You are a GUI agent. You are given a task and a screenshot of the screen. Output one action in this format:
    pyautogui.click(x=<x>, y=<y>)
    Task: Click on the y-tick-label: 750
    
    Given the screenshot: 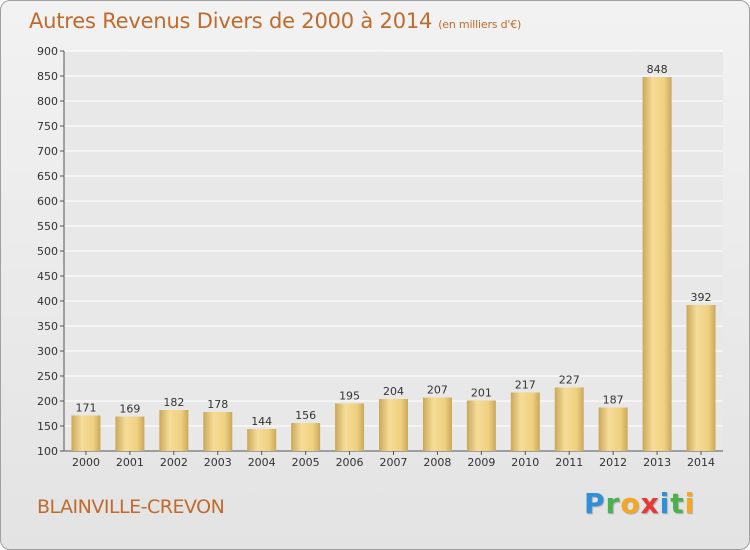 What is the action you would take?
    pyautogui.click(x=47, y=126)
    